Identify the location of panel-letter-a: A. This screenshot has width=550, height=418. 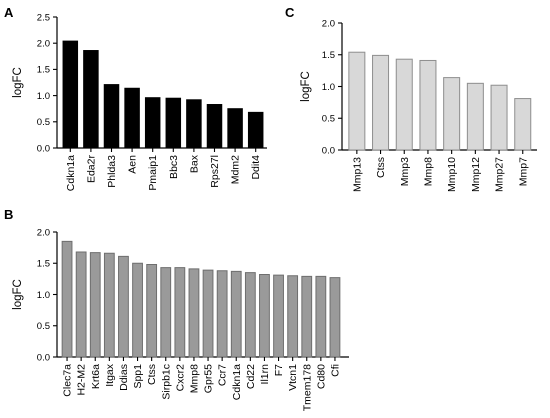
(9, 12).